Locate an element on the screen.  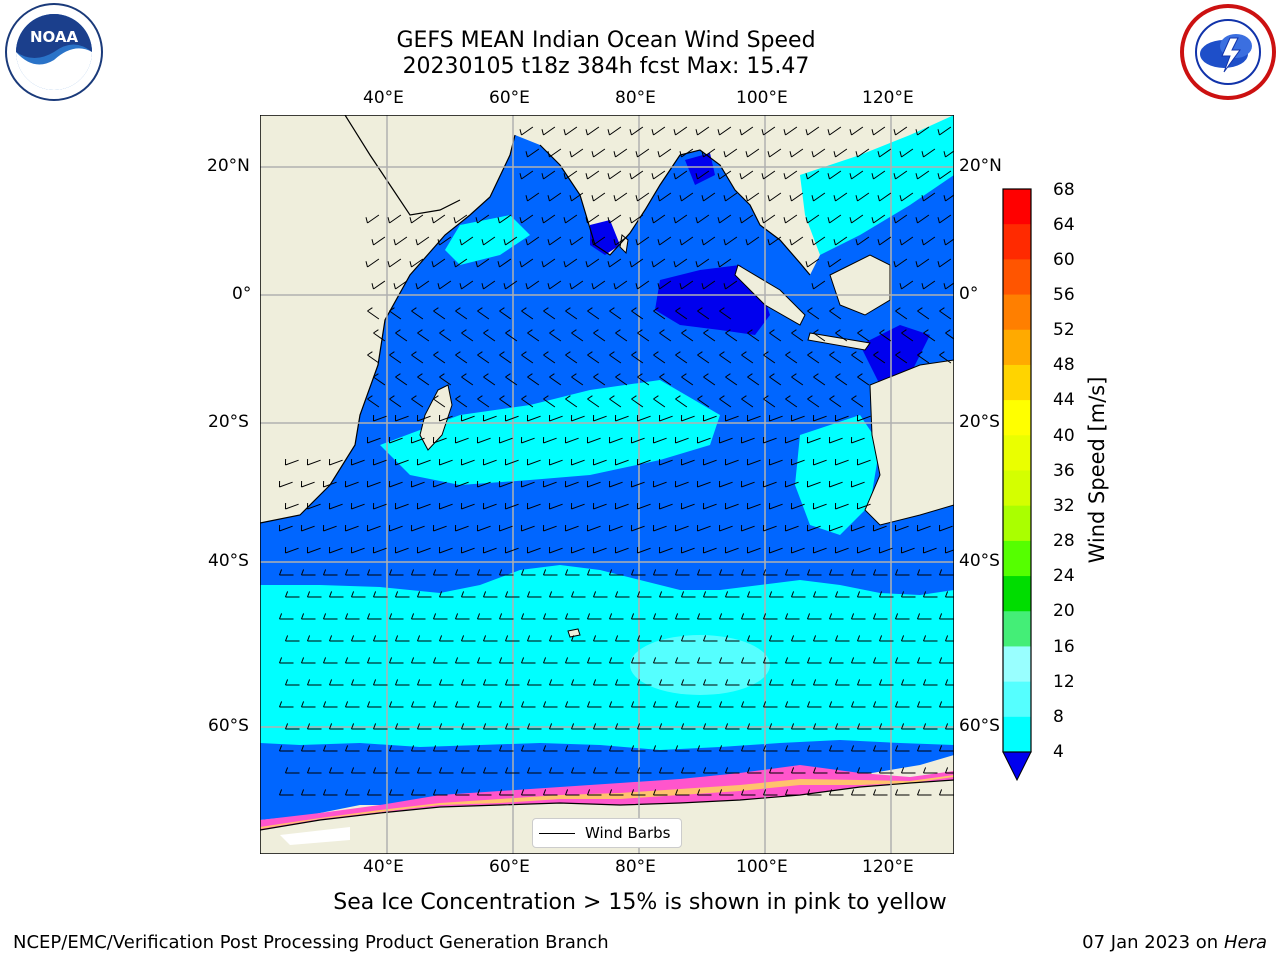
colorbar-label: Wind Speed [m/s] is located at coordinates (1097, 470).